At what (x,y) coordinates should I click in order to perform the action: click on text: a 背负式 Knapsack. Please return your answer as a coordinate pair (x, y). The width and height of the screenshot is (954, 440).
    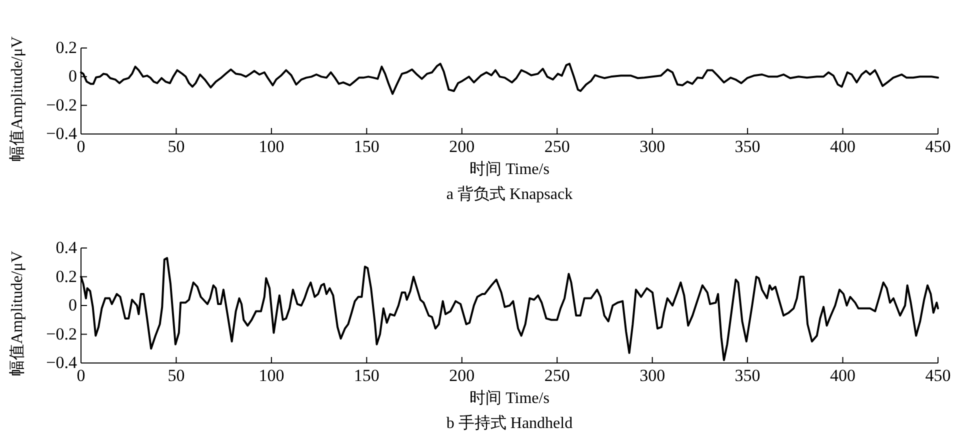
    Looking at the image, I should click on (509, 194).